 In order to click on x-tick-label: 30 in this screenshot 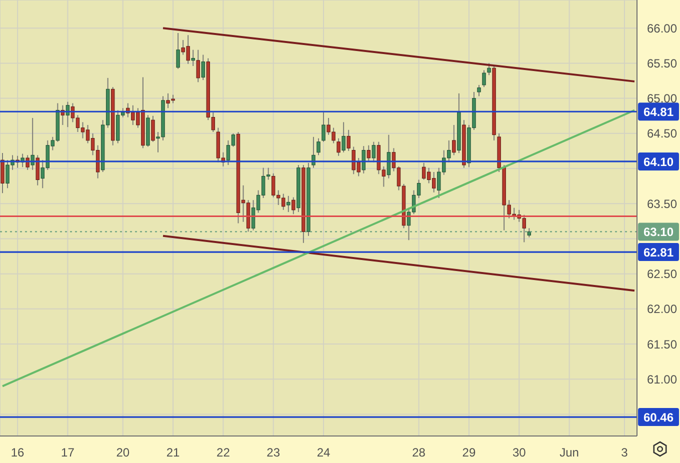, I will do `click(519, 453)`.